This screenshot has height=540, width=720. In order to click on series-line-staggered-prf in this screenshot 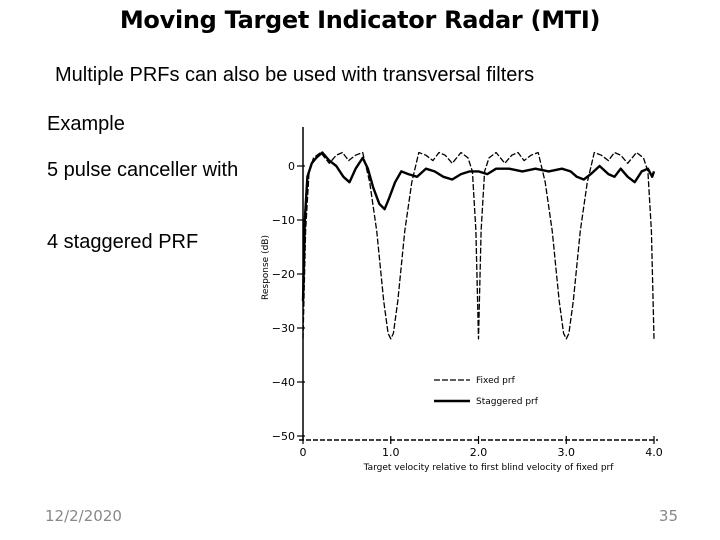, I will do `click(478, 226)`.